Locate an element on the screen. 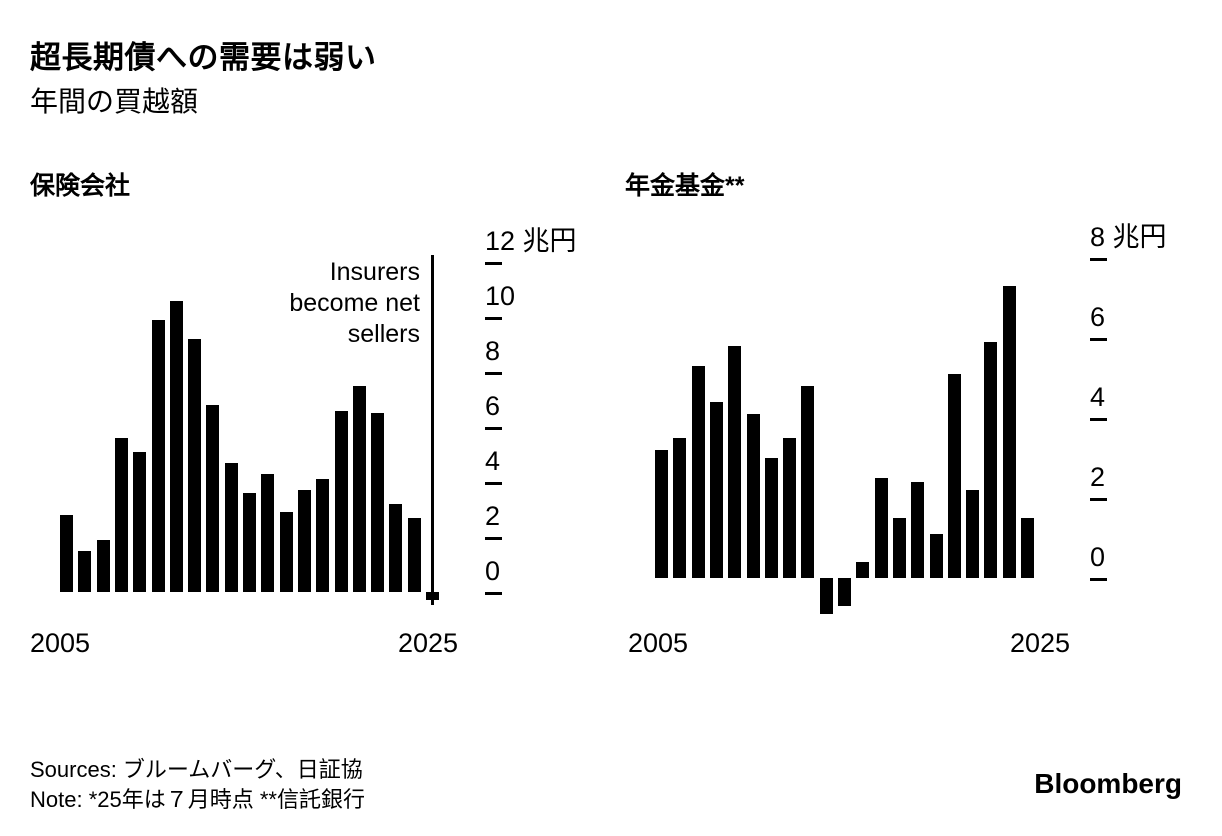 The height and width of the screenshot is (836, 1222). y-tick-label: 10 is located at coordinates (500, 296).